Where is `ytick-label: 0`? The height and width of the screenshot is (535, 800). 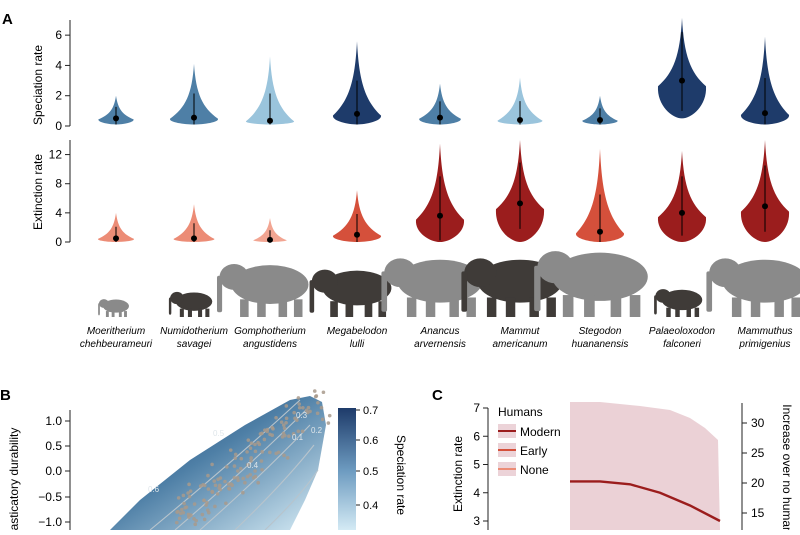 ytick-label: 0 is located at coordinates (58, 242).